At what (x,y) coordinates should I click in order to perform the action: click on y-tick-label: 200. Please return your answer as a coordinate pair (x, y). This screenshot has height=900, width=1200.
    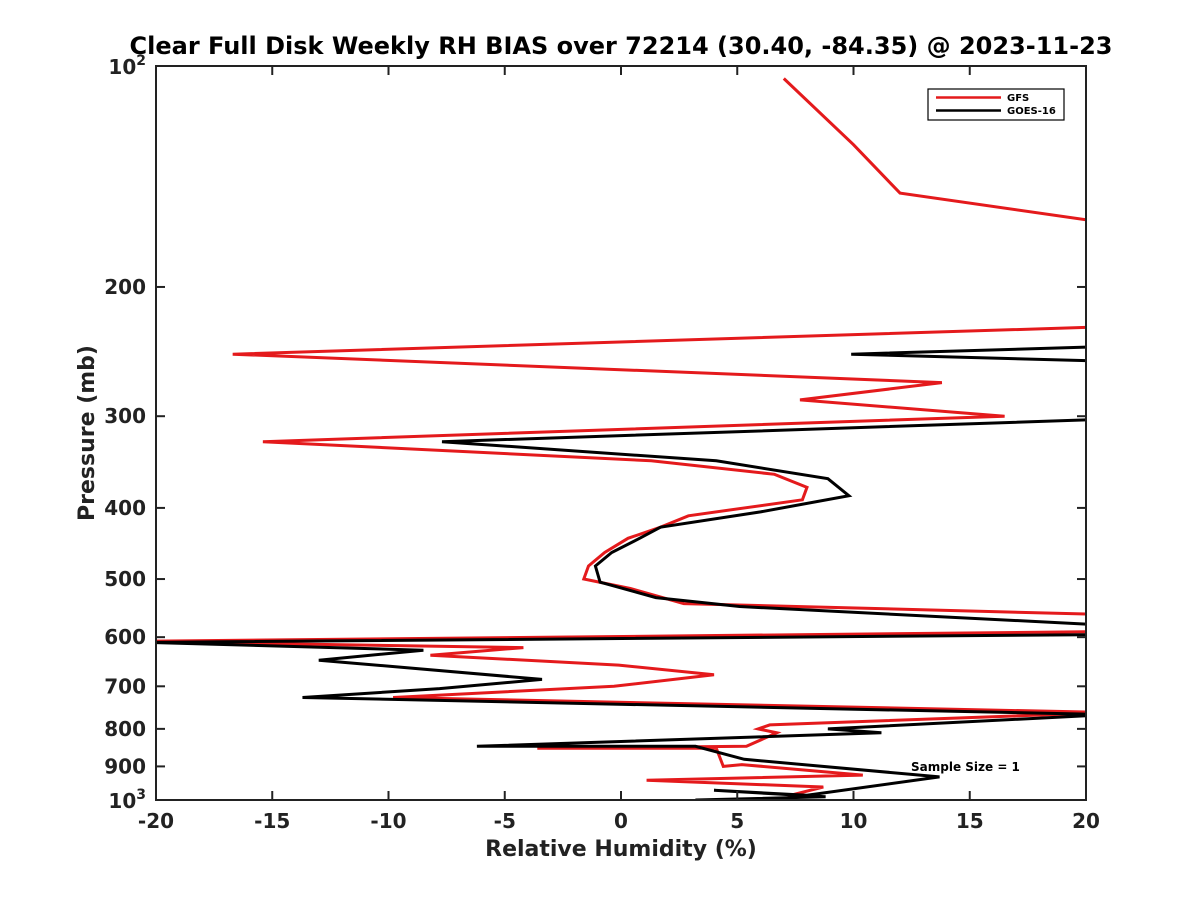
    Looking at the image, I should click on (125, 287).